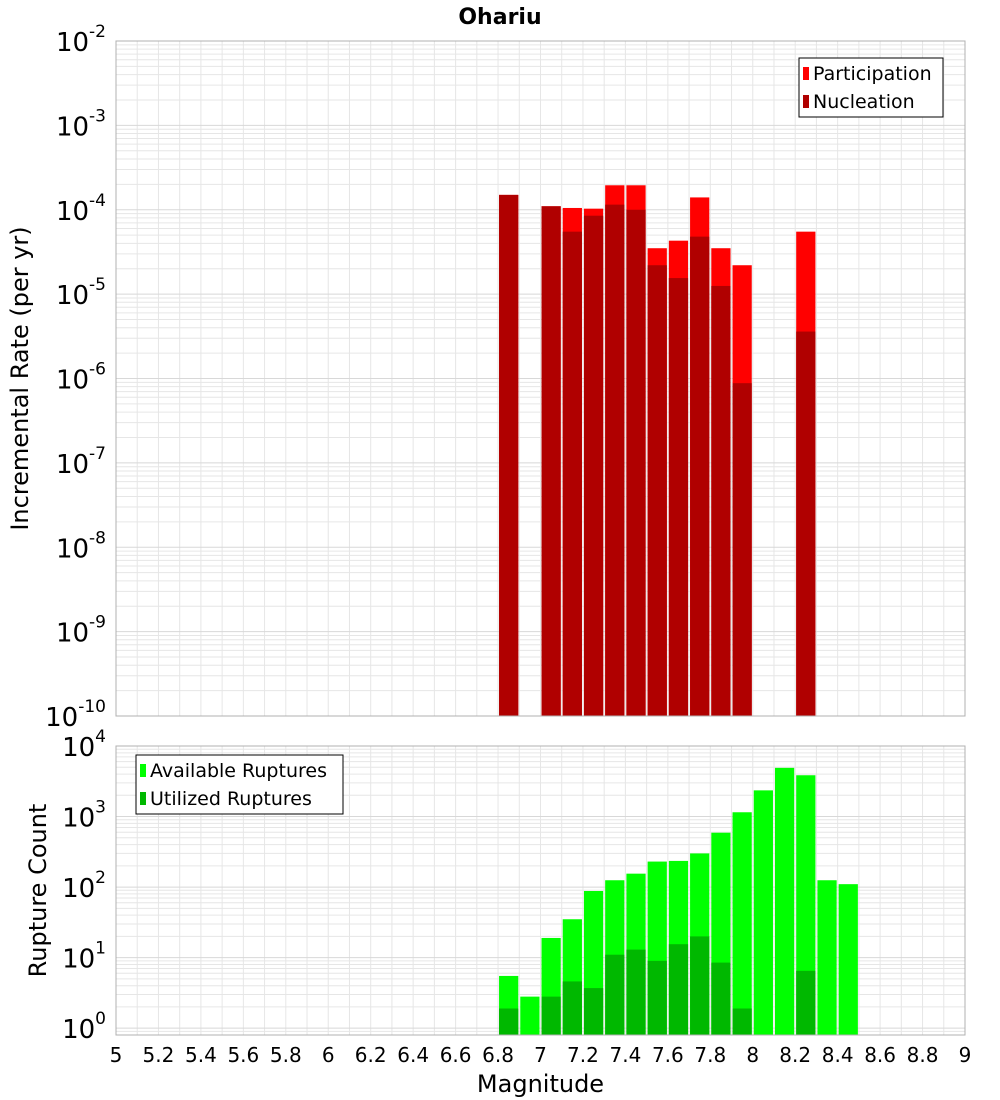 The height and width of the screenshot is (1100, 1000). I want to click on y-tick-label: 10⁻², so click(81, 40).